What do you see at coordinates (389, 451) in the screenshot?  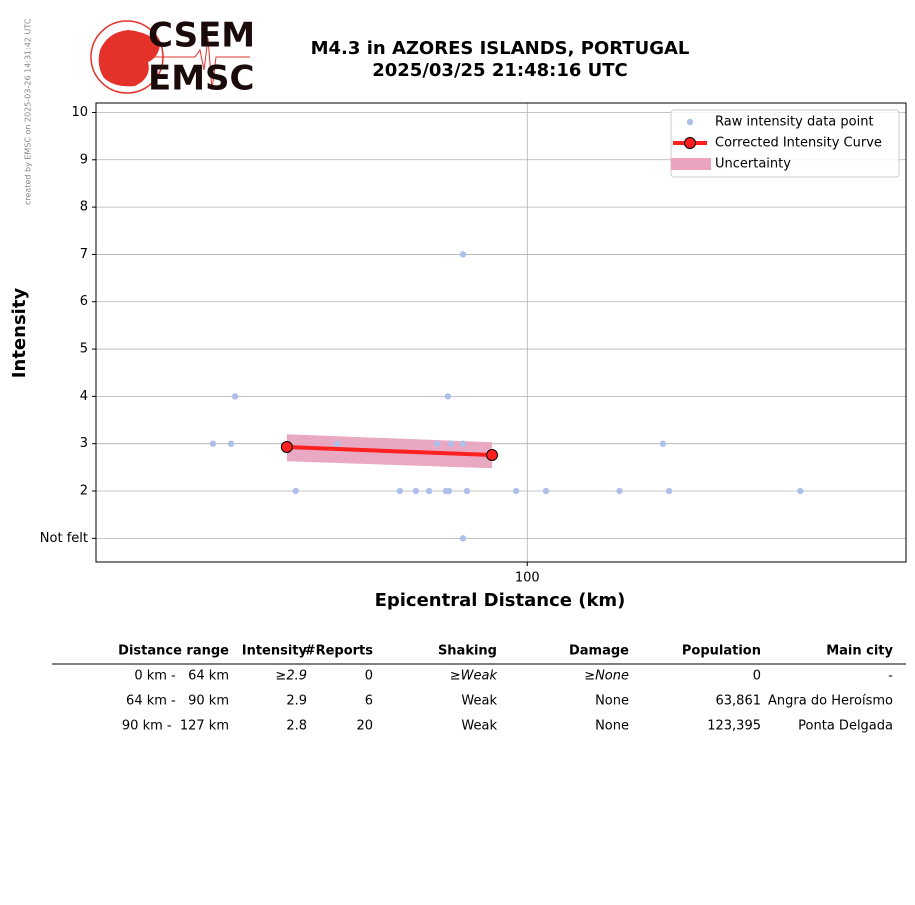 I see `intensity-curve` at bounding box center [389, 451].